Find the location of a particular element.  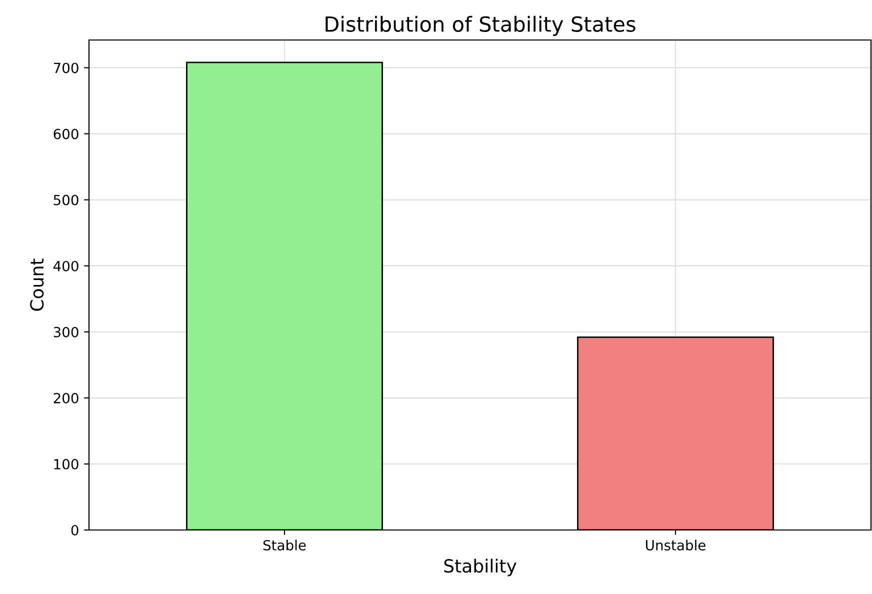

y-tick-label: 200 is located at coordinates (66, 398).